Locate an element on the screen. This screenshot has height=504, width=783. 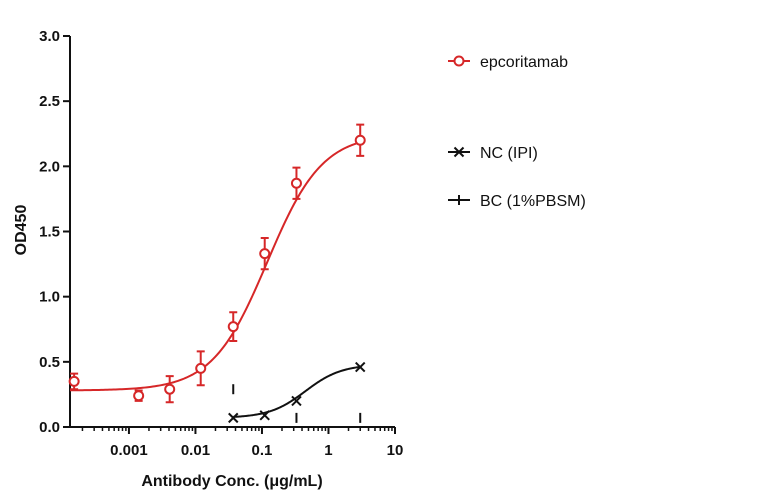
legend-label: BC (1%PBSM) is located at coordinates (533, 201).